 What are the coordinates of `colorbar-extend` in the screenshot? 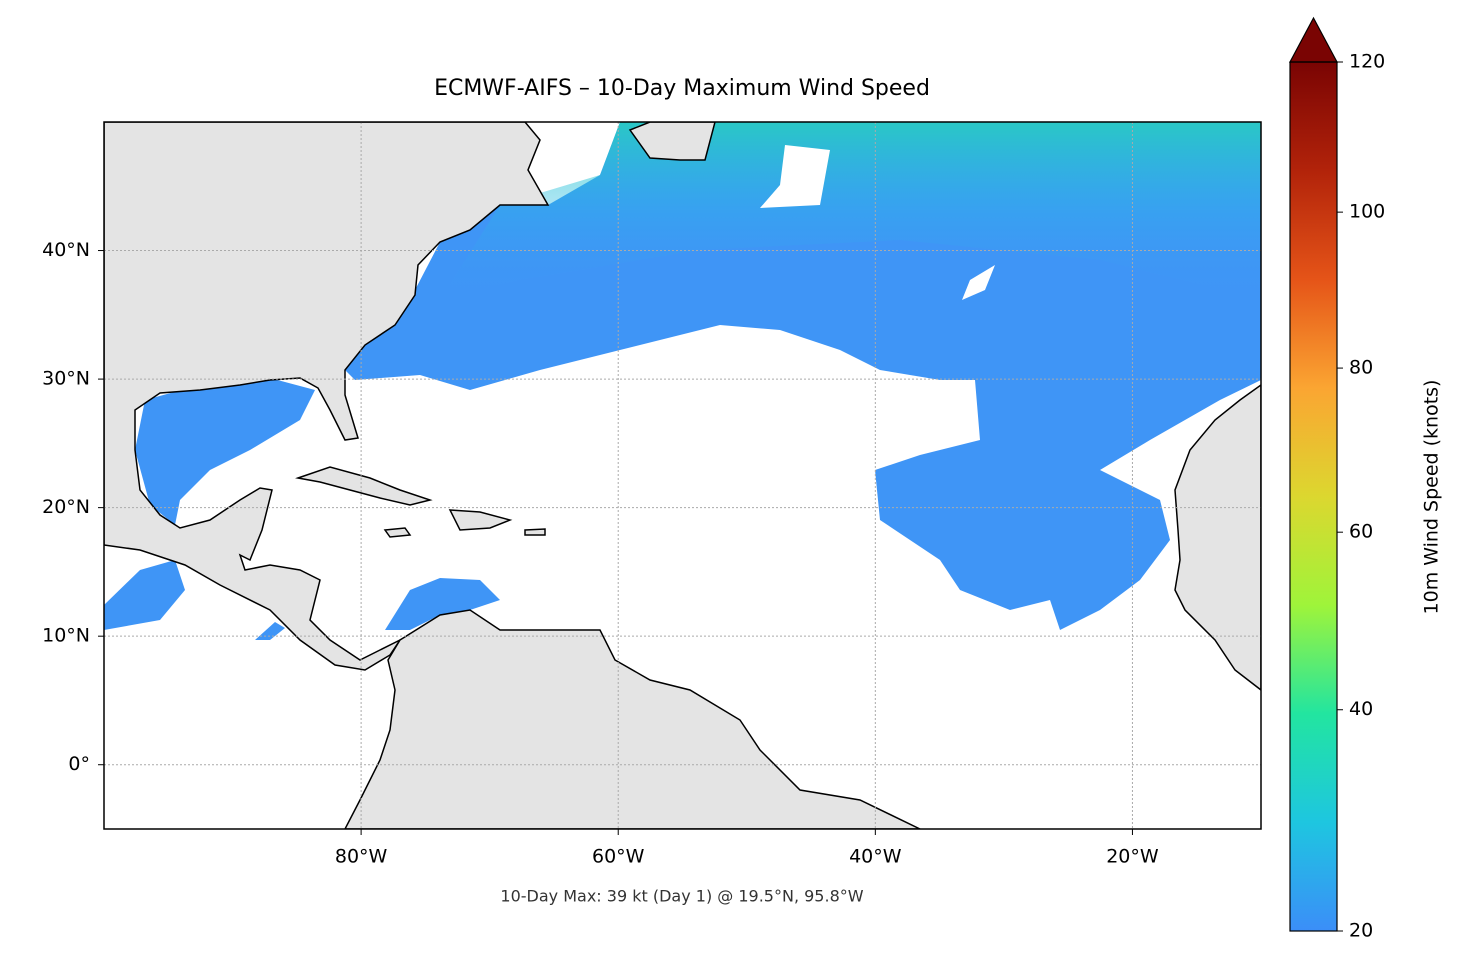 It's located at (1313, 39).